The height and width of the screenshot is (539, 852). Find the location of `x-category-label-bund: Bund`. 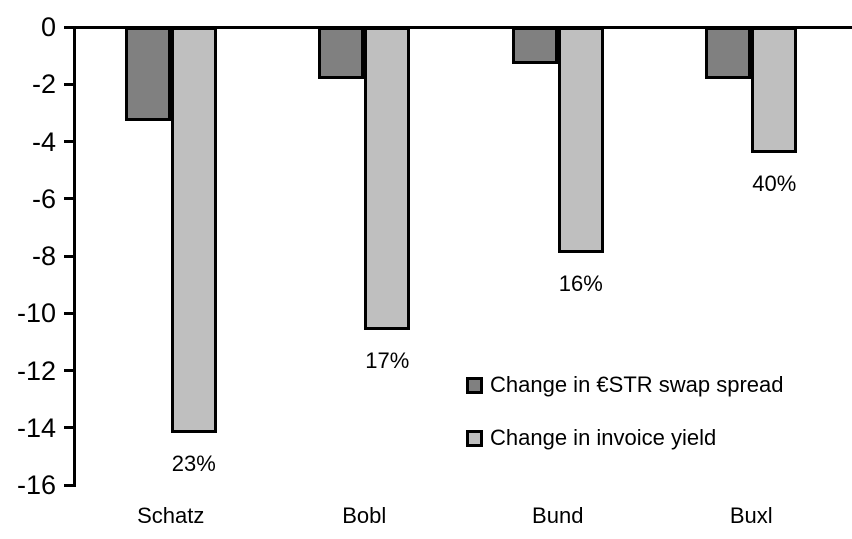

x-category-label-bund: Bund is located at coordinates (558, 515).